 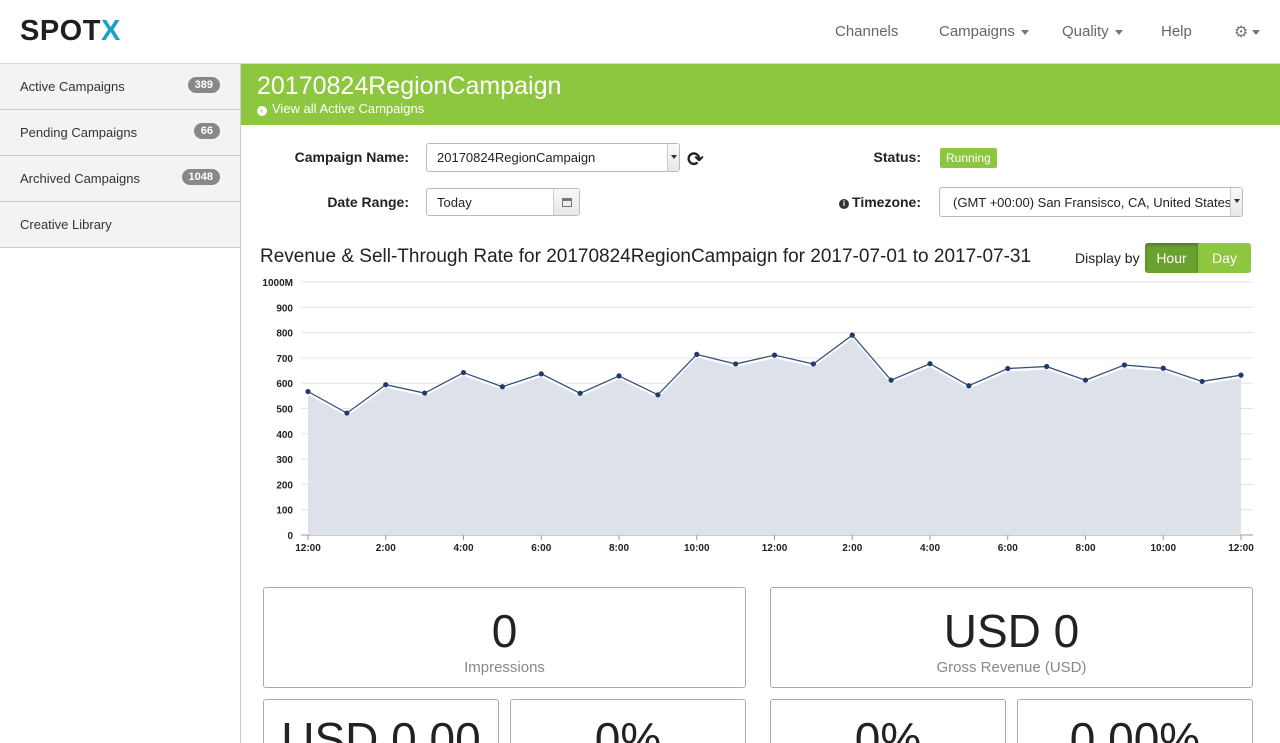 What do you see at coordinates (348, 108) in the screenshot?
I see `back-link-label: View all Active Campaigns` at bounding box center [348, 108].